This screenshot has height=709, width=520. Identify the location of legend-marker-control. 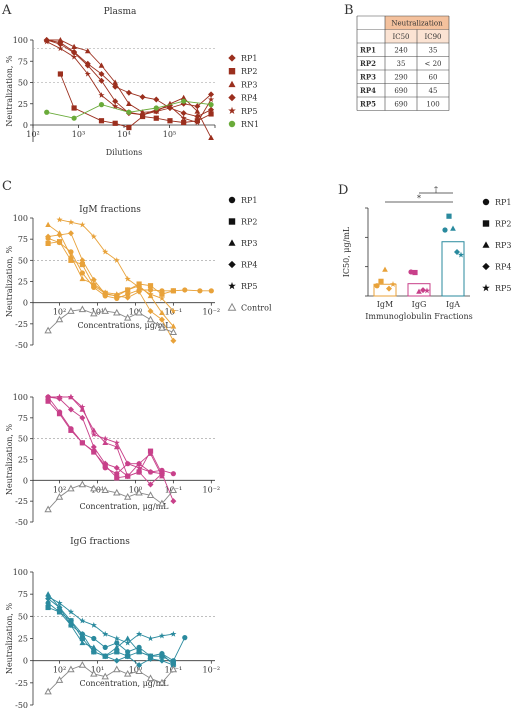
(232, 306).